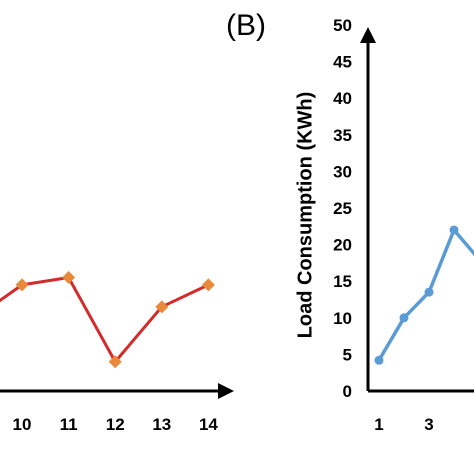 This screenshot has width=474, height=474. Describe the element at coordinates (347, 391) in the screenshot. I see `panel-b-y-tick-0: 0` at that location.